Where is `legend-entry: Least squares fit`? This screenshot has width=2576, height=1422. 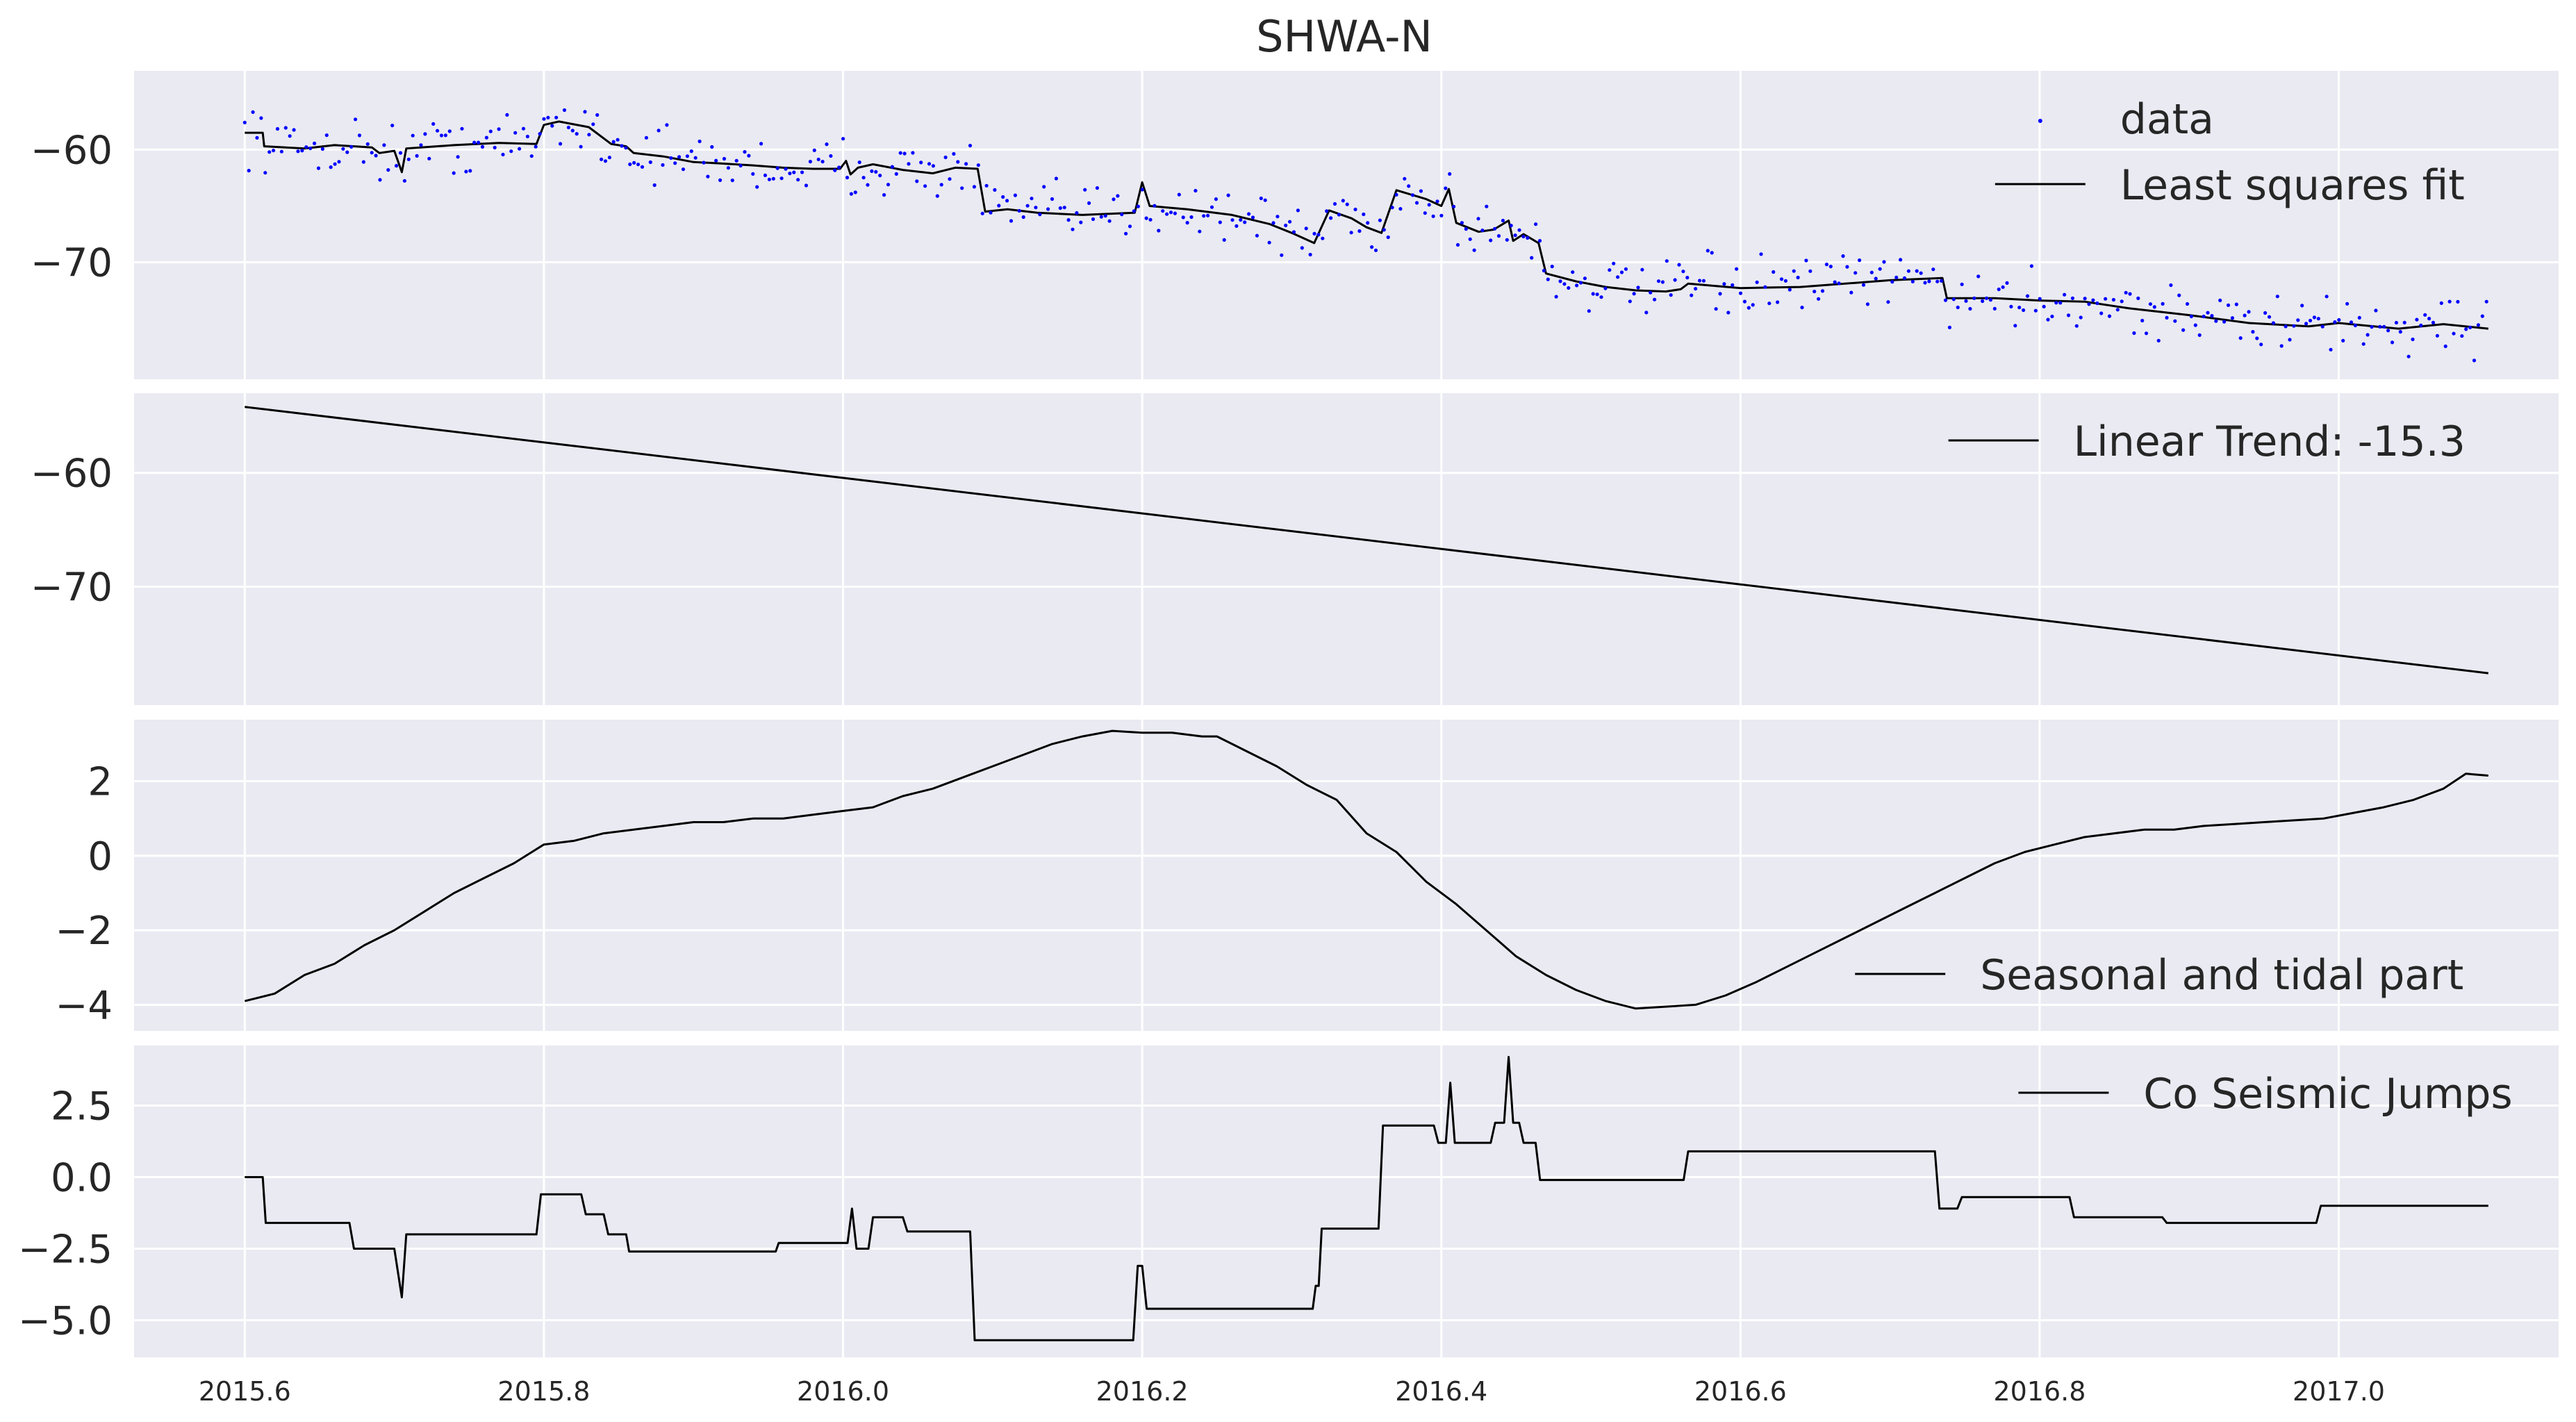 legend-entry: Least squares fit is located at coordinates (2230, 185).